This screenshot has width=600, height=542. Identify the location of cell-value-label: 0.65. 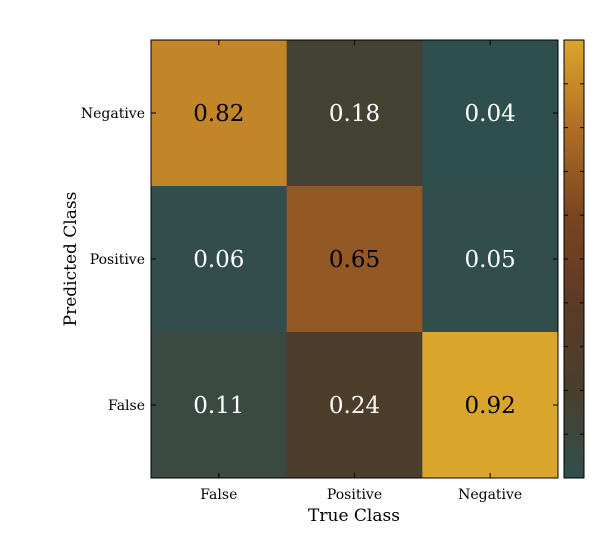
(354, 260).